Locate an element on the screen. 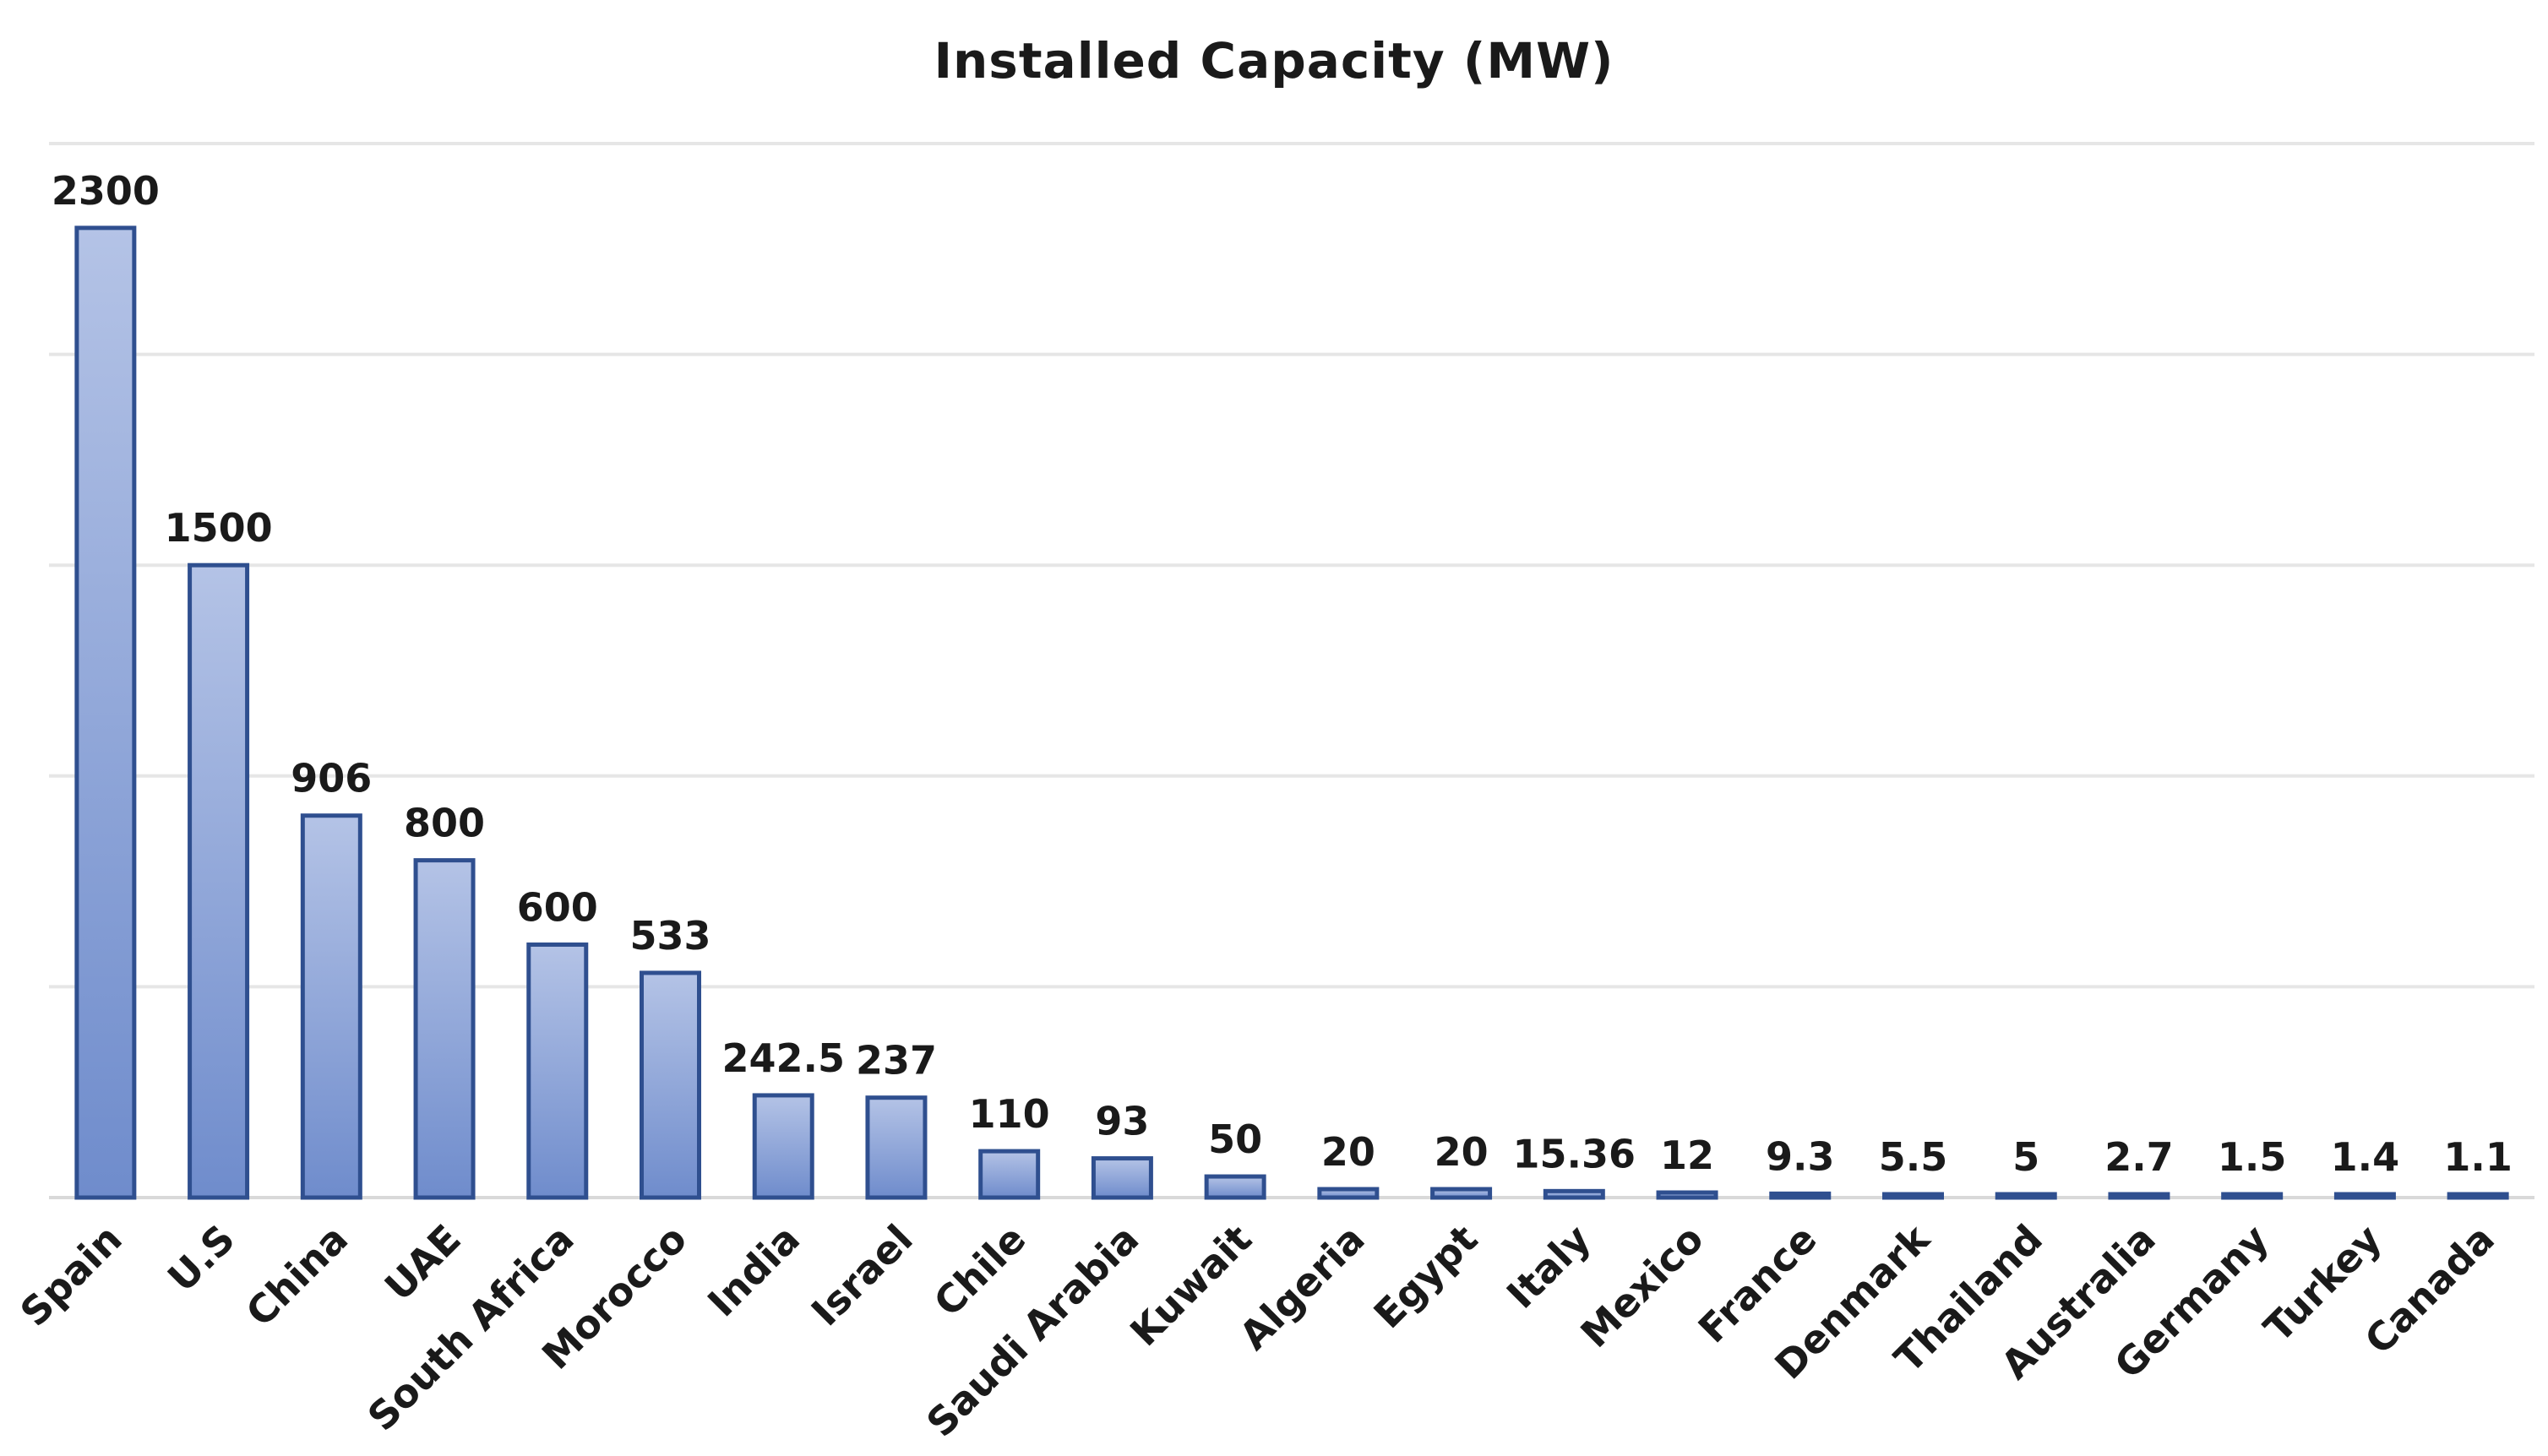 Image resolution: width=2548 pixels, height=1456 pixels. bar-france is located at coordinates (1800, 1195).